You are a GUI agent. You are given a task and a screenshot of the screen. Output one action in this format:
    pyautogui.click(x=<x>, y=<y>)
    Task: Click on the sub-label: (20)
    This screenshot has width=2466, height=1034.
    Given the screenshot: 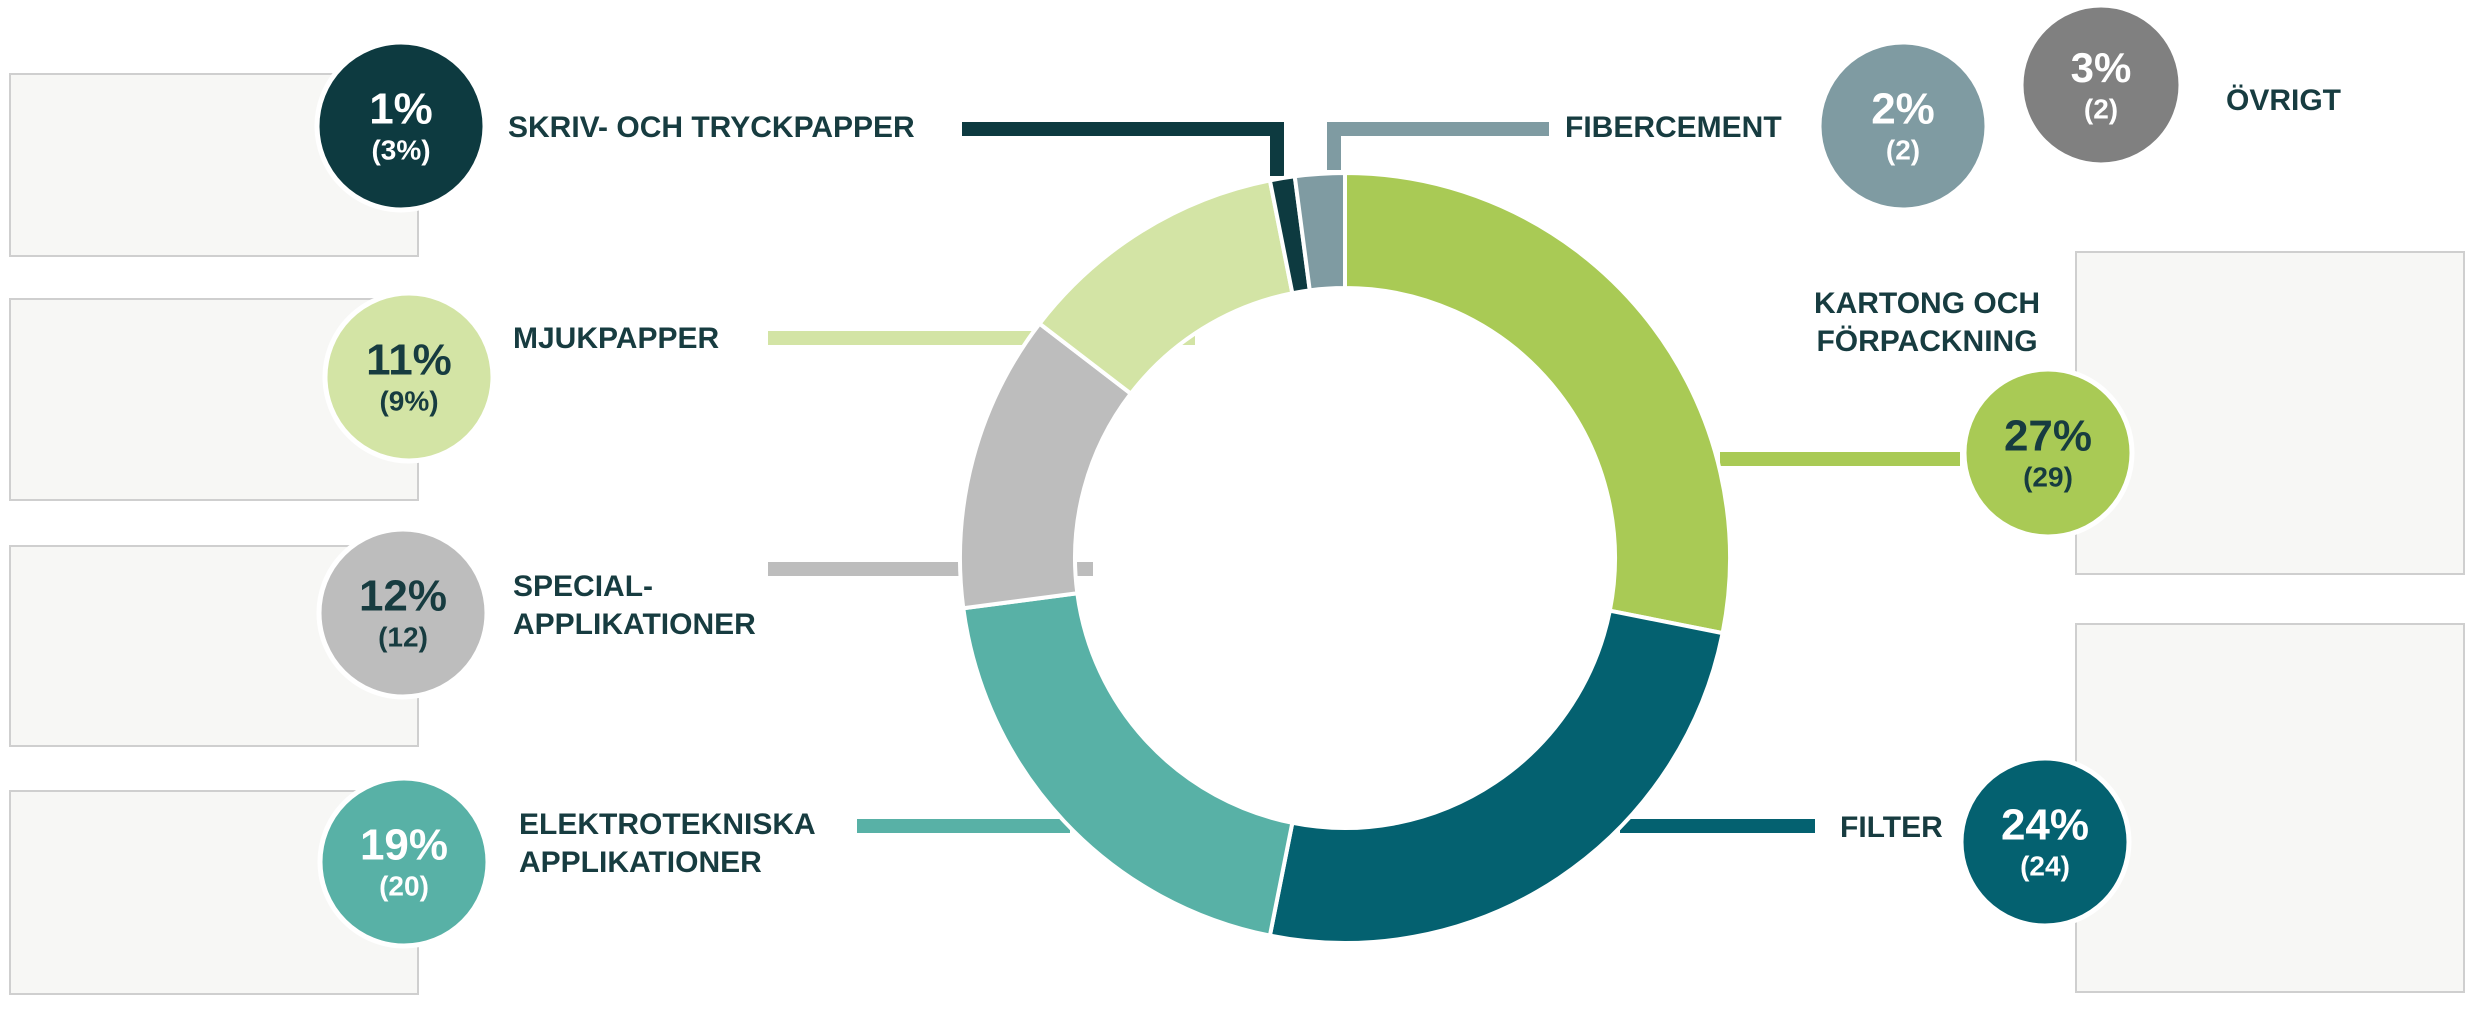 What is the action you would take?
    pyautogui.click(x=404, y=885)
    